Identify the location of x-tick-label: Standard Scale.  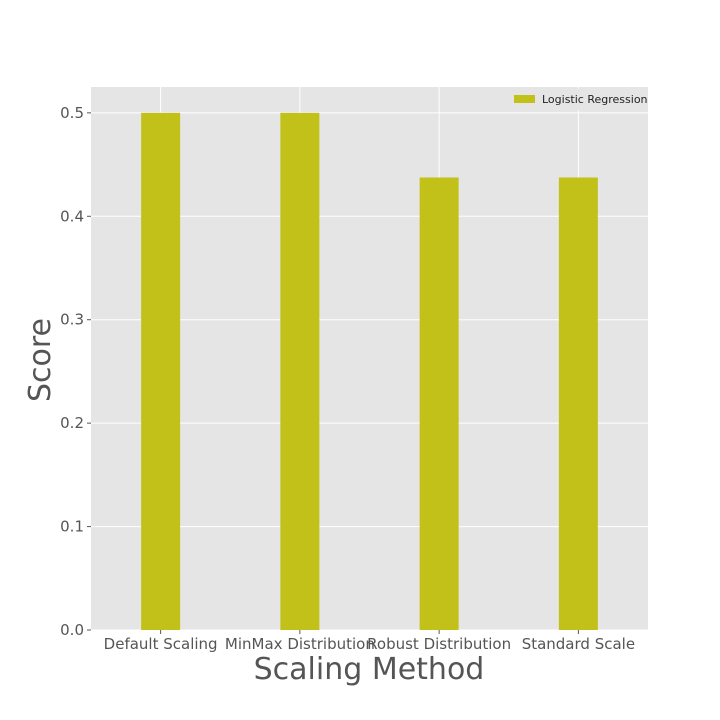
(578, 644).